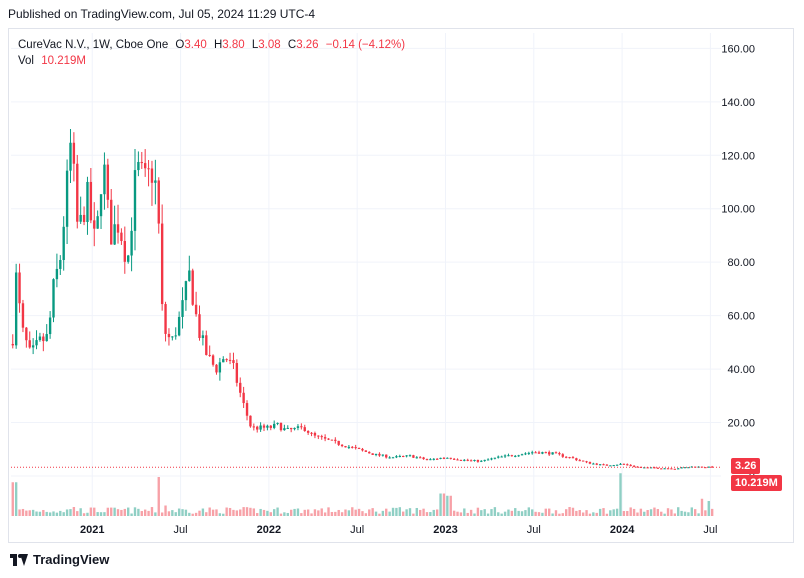 This screenshot has height=578, width=804. Describe the element at coordinates (180, 45) in the screenshot. I see `open-label: O` at that location.